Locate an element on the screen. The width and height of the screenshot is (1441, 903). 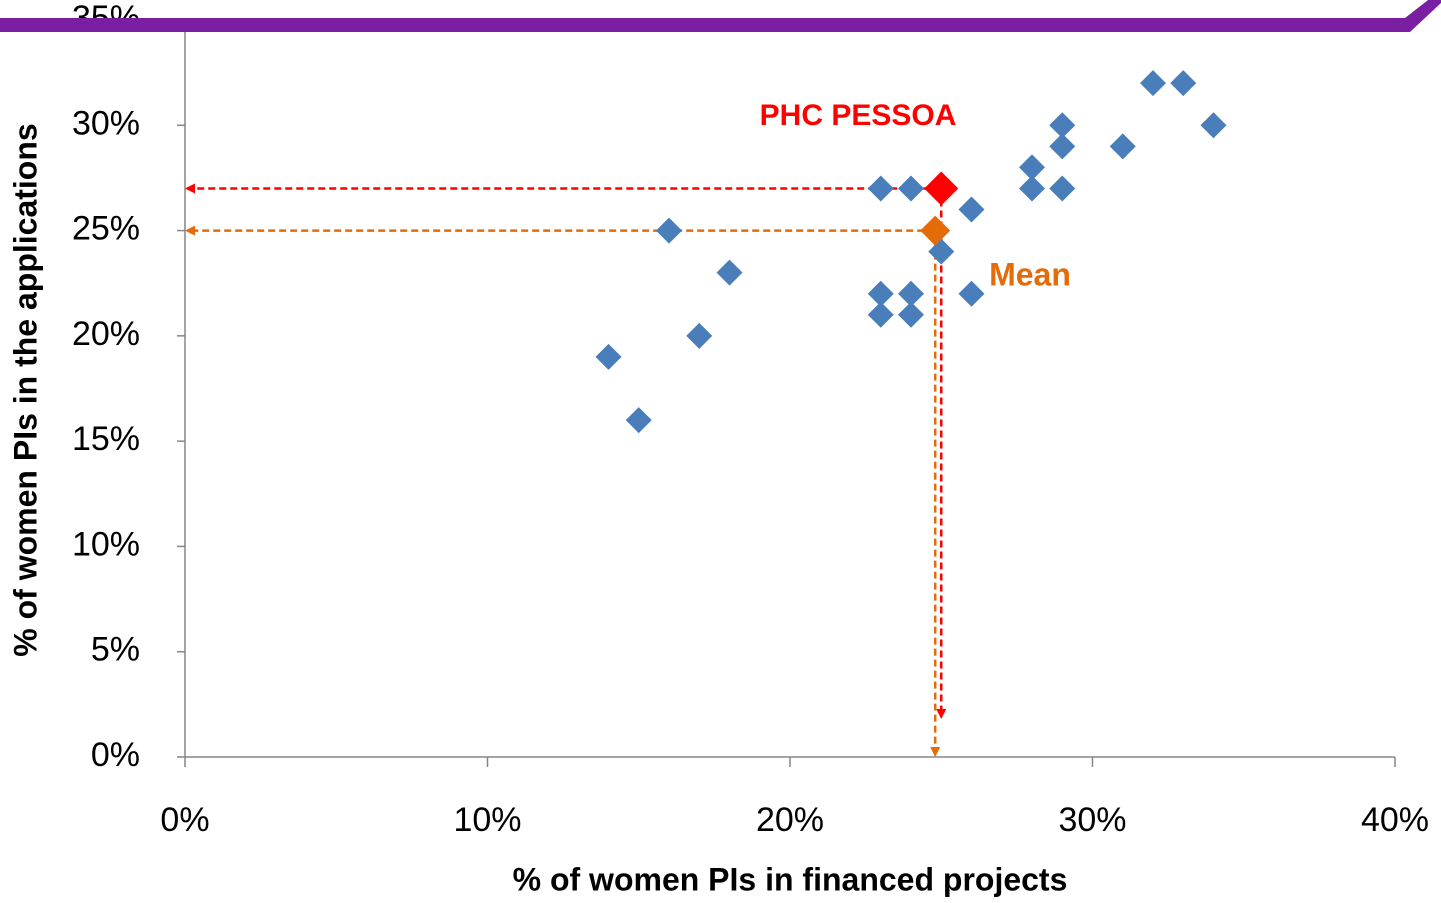
y-tick-label: 25% is located at coordinates (106, 229).